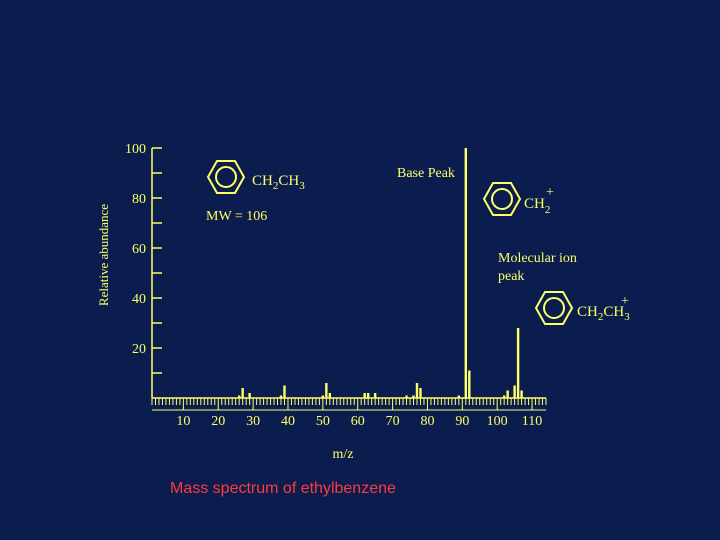 The width and height of the screenshot is (720, 540). I want to click on molecular-ion-label: Molecular ion peak, so click(539, 267).